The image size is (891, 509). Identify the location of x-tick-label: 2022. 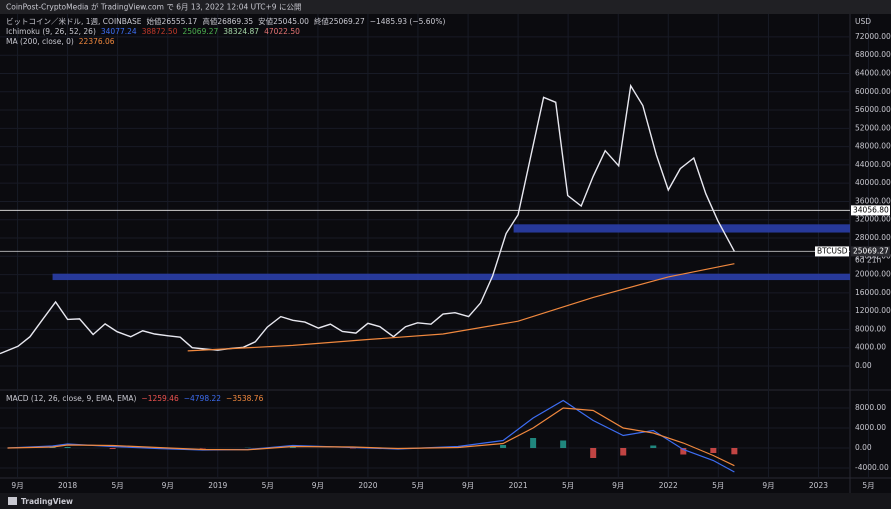
(668, 485).